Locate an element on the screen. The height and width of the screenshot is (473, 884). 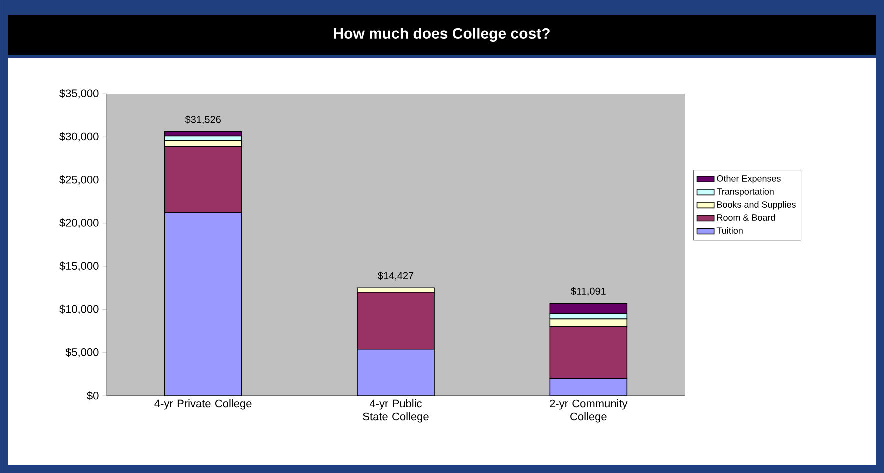
legend-label: Other Expenses is located at coordinates (749, 179).